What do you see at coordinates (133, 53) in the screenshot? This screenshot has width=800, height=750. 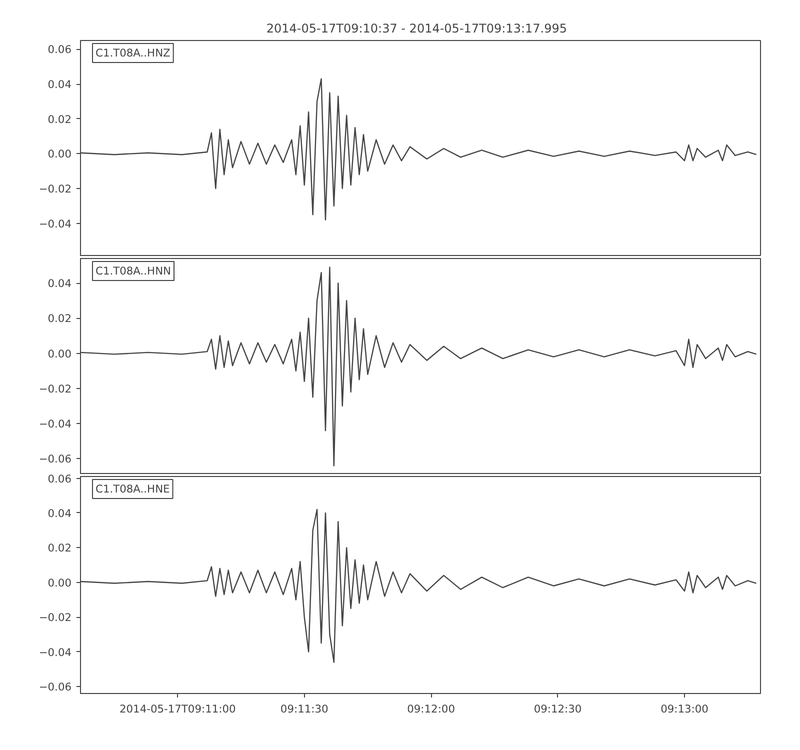 I see `annotation: C1.T08A..HNZ` at bounding box center [133, 53].